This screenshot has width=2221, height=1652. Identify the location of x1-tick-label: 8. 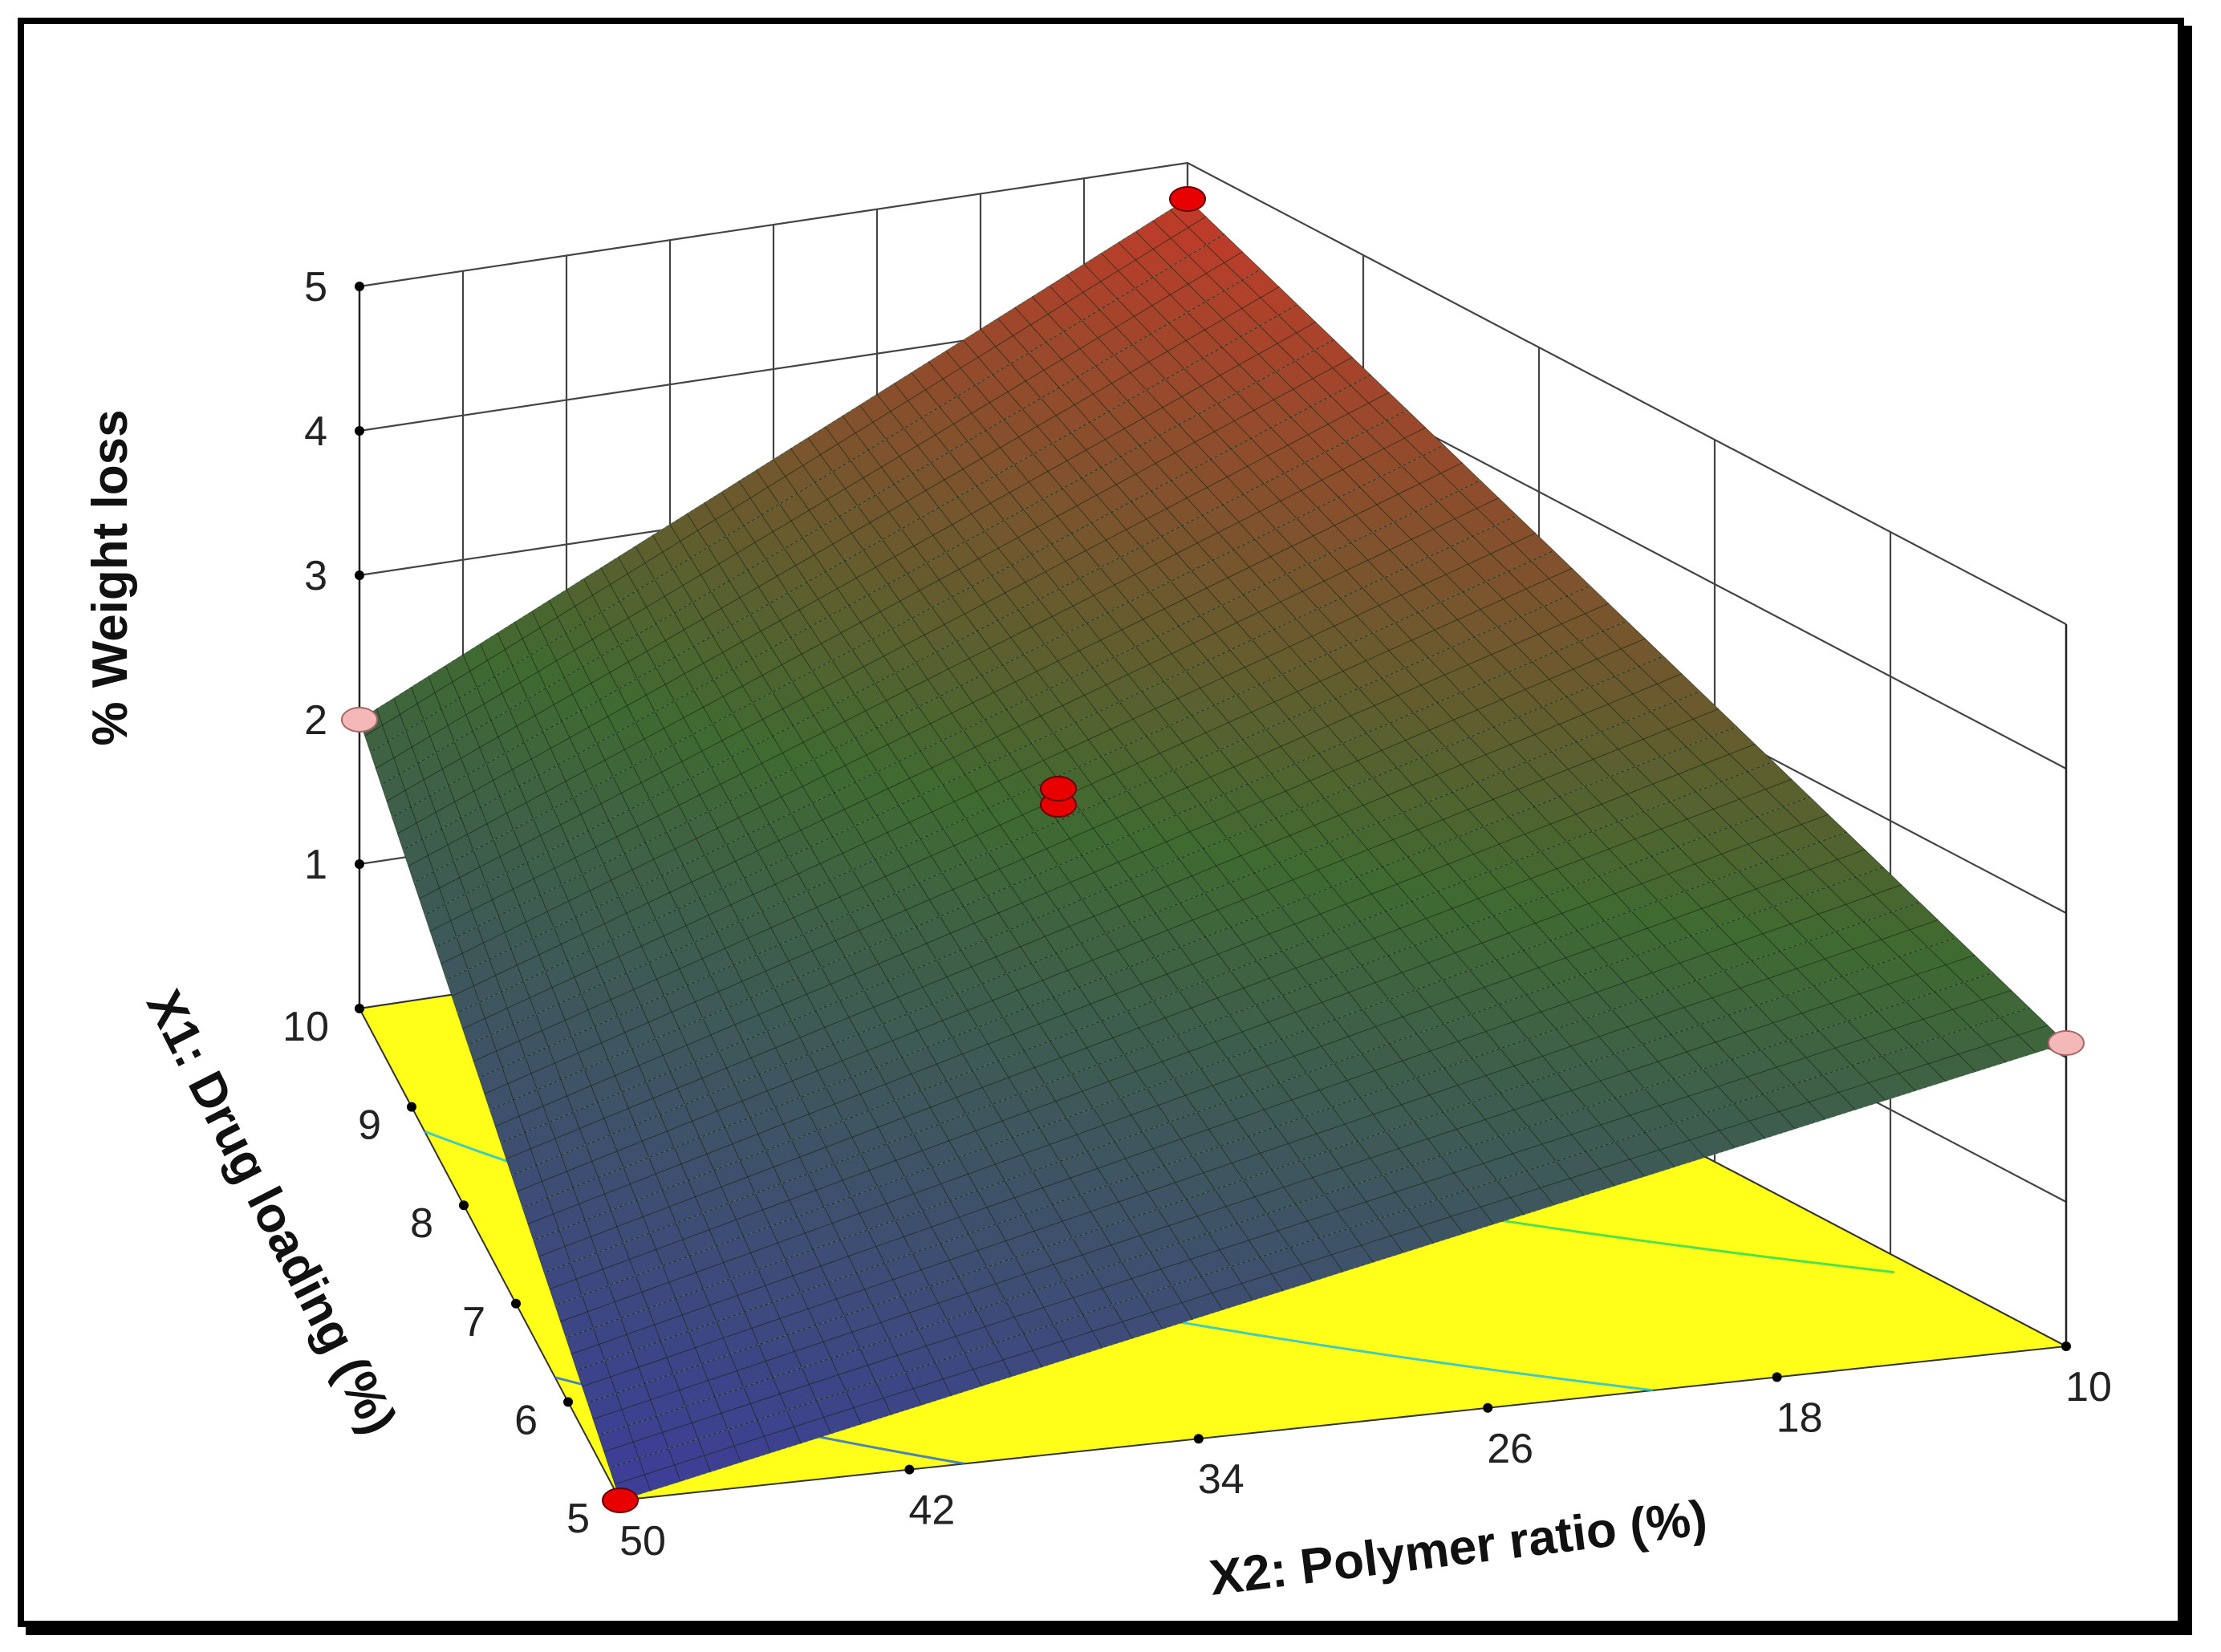
(421, 1224).